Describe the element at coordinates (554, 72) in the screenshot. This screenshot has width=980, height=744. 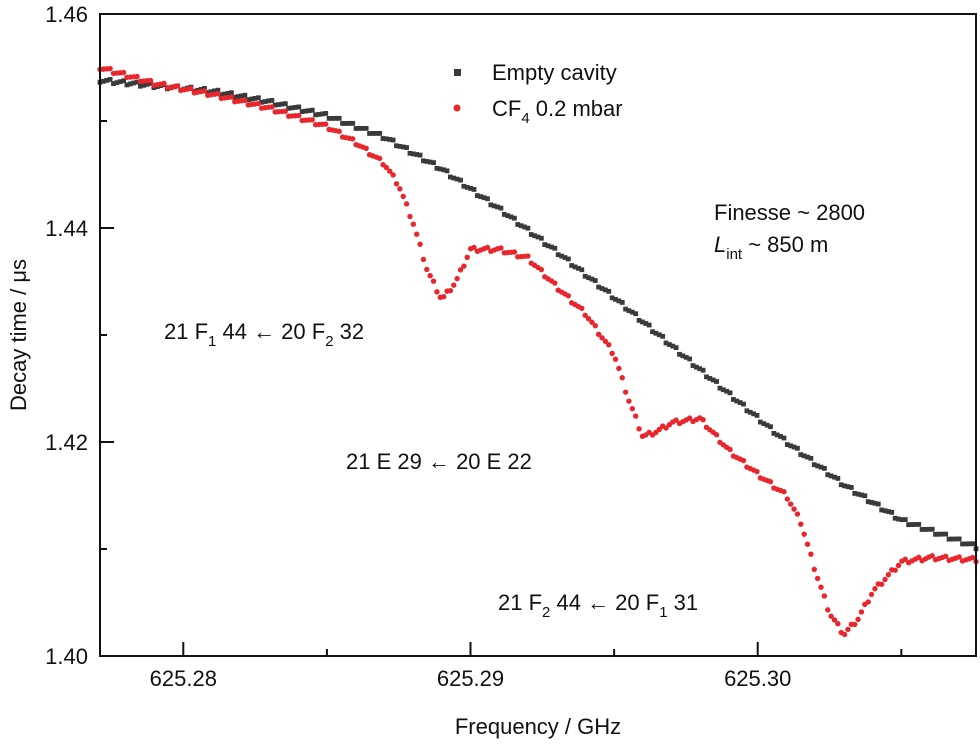
I see `legend-label: Empty cavity` at that location.